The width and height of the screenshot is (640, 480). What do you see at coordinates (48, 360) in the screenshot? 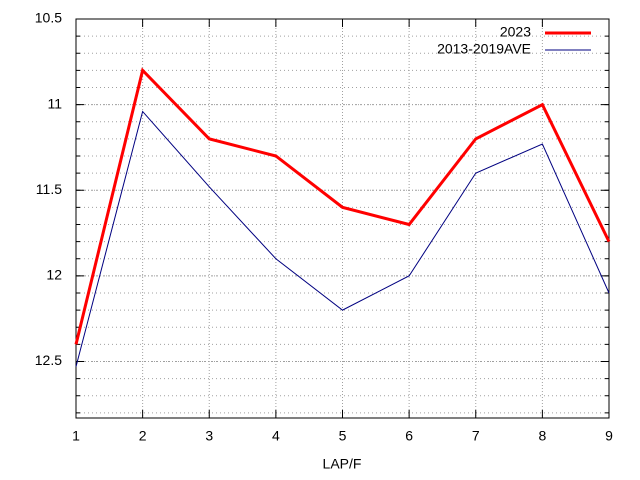
I see `y-tick-label: 12.5` at bounding box center [48, 360].